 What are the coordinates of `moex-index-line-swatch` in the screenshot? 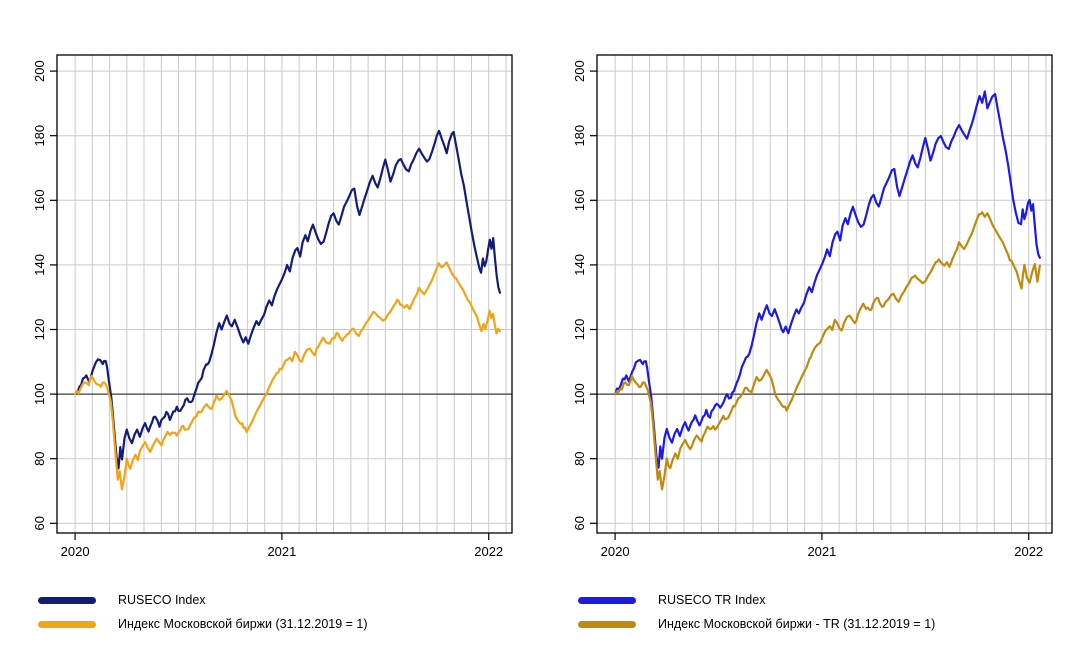 It's located at (67, 624).